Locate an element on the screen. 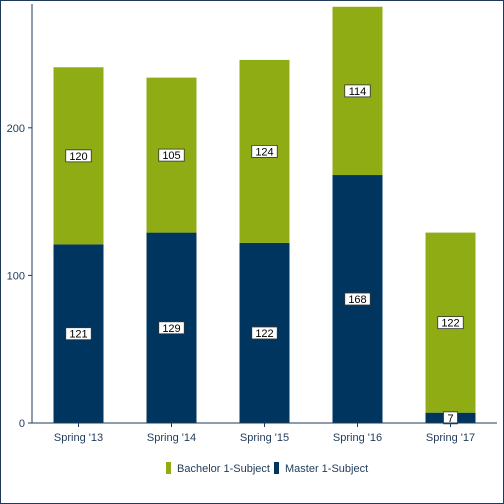 This screenshot has height=504, width=504. data-label-master-3: 168 is located at coordinates (357, 299).